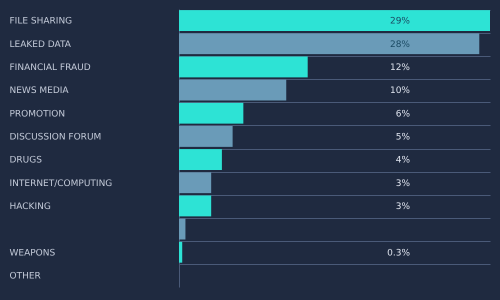 The image size is (500, 300). Describe the element at coordinates (25, 276) in the screenshot. I see `y-tick-label: OTHER` at that location.